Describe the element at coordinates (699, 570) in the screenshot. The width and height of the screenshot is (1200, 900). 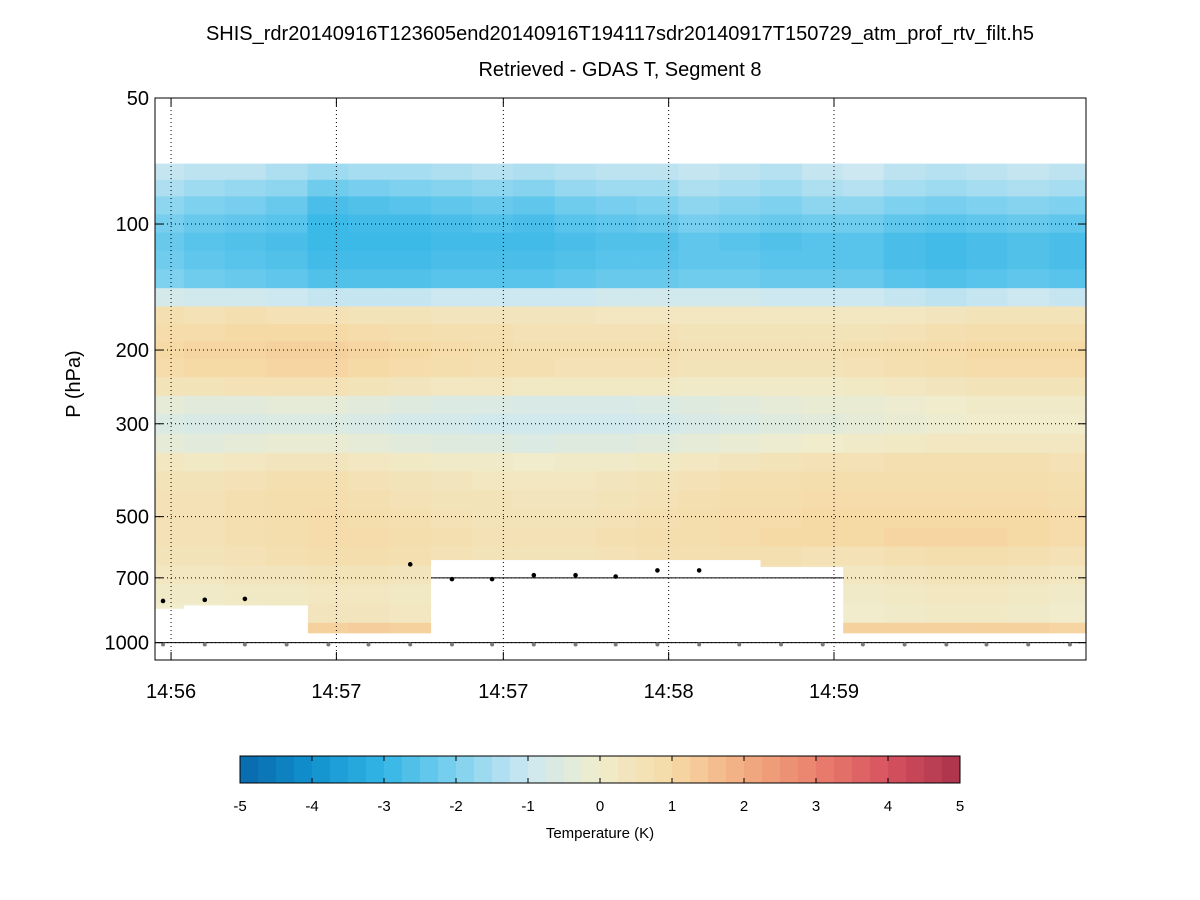
I see `cloud-top-marker` at that location.